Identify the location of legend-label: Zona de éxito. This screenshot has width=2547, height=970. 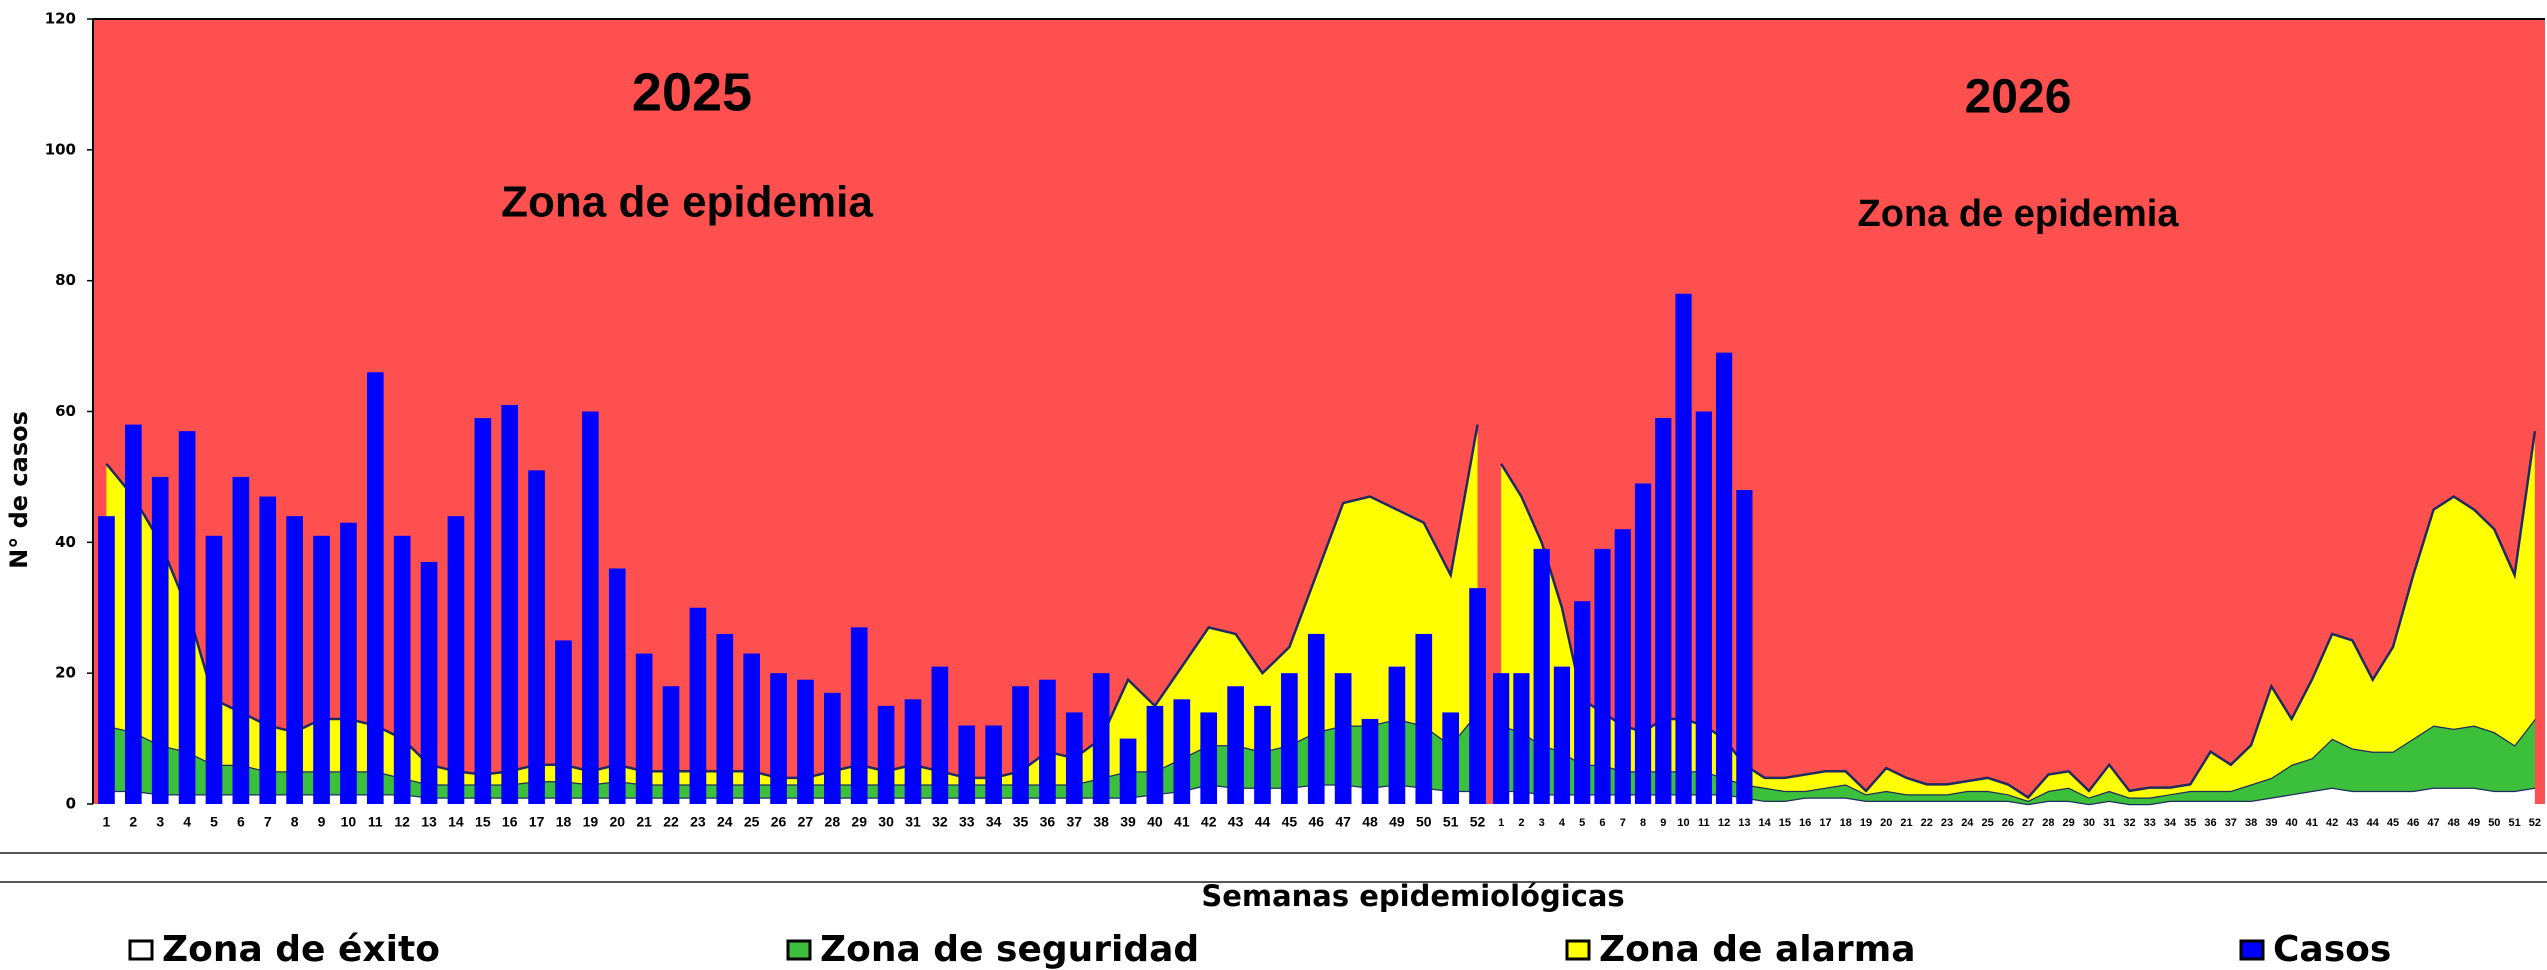
(301, 949).